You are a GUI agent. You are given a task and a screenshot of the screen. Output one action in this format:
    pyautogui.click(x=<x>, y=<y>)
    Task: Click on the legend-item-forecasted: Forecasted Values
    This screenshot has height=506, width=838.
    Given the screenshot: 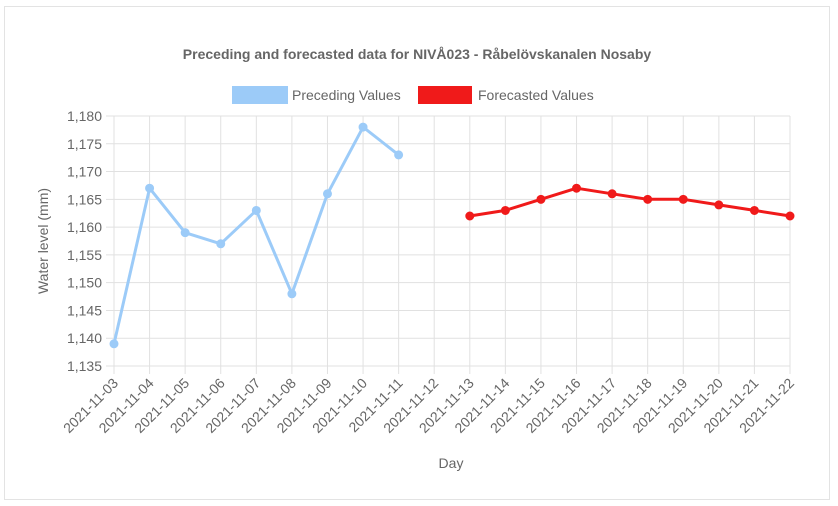 What is the action you would take?
    pyautogui.click(x=506, y=95)
    